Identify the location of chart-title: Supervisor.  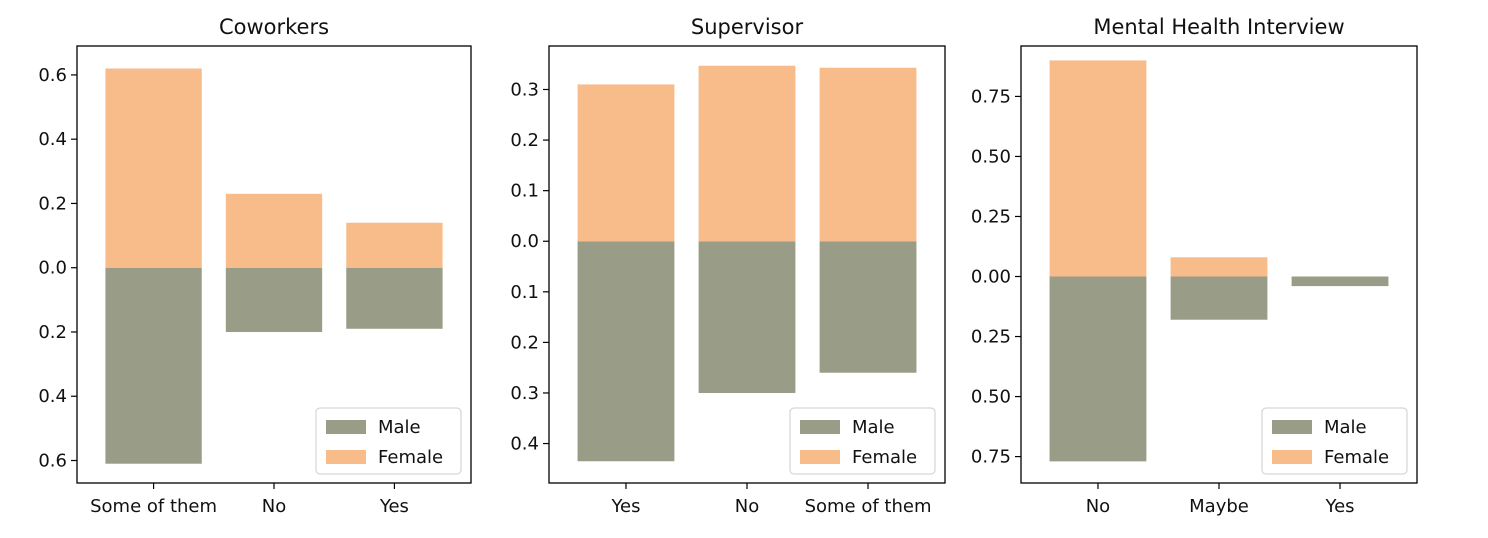
(747, 27).